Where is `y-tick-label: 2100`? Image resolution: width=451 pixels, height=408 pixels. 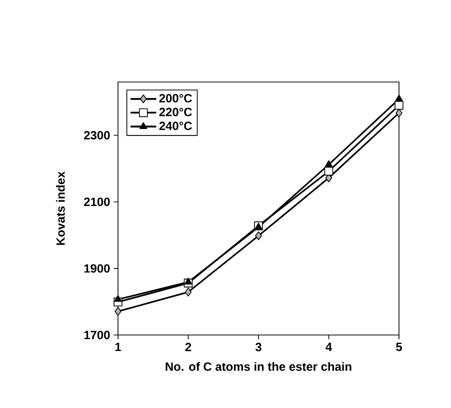
y-tick-label: 2100 is located at coordinates (97, 202).